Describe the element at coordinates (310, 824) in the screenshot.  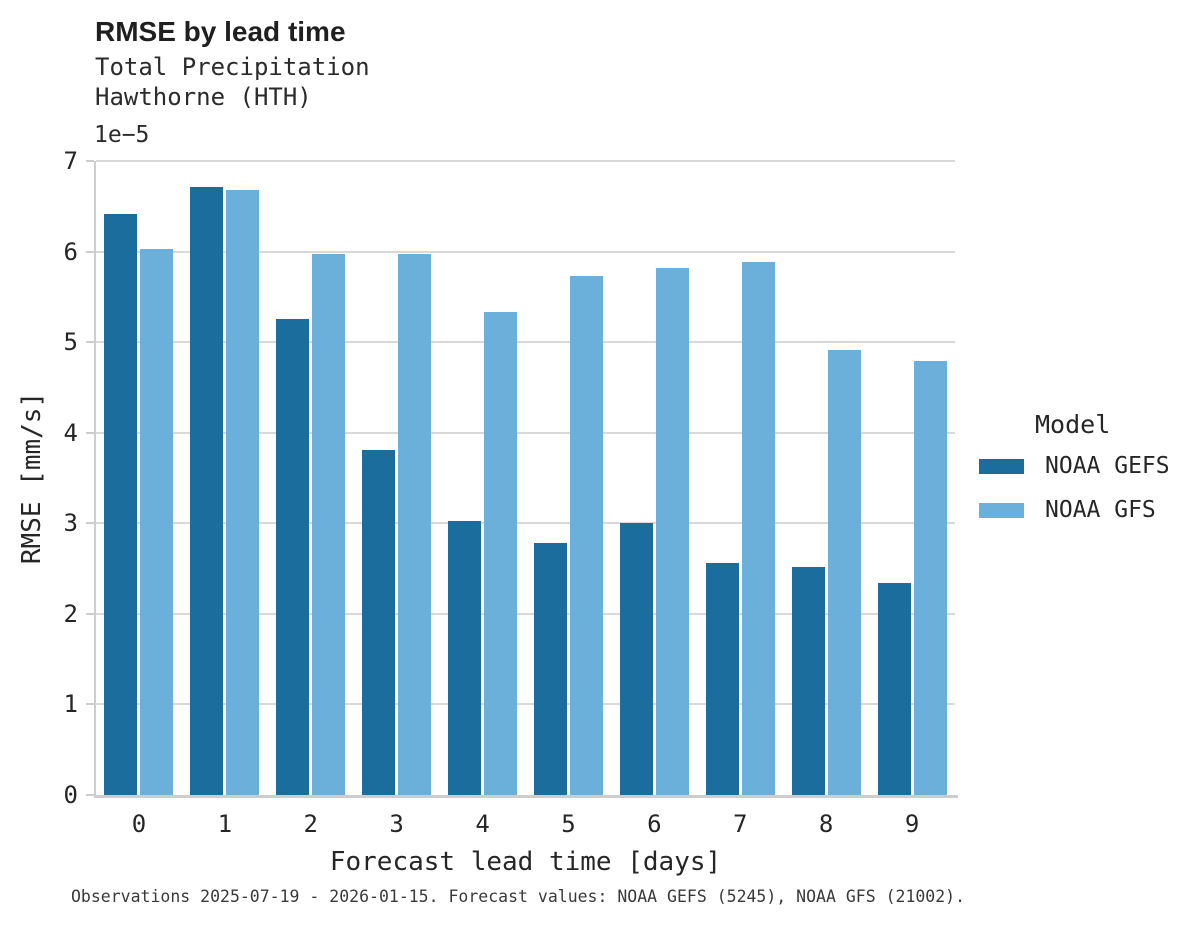
I see `x-tick-label-2: 2` at that location.